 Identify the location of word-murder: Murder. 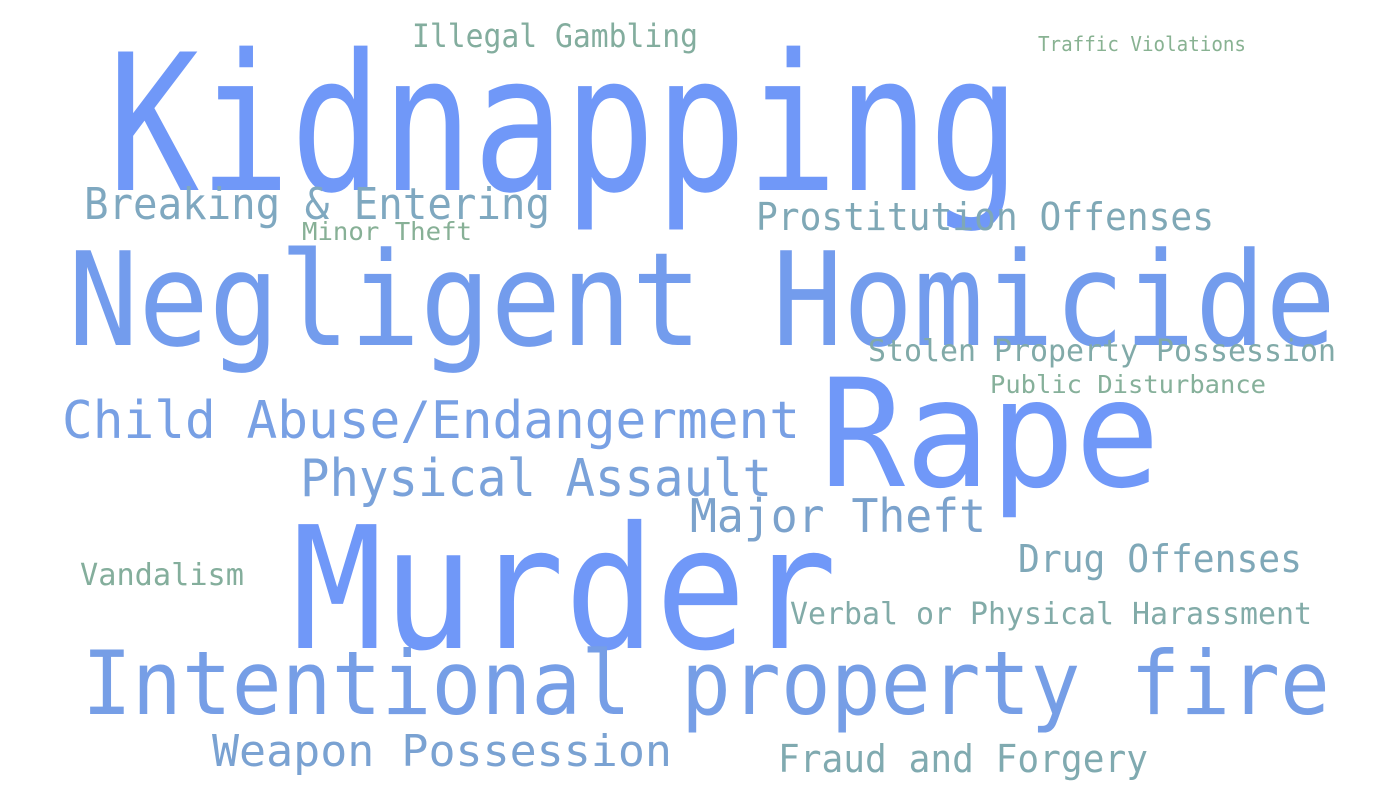
(565, 590).